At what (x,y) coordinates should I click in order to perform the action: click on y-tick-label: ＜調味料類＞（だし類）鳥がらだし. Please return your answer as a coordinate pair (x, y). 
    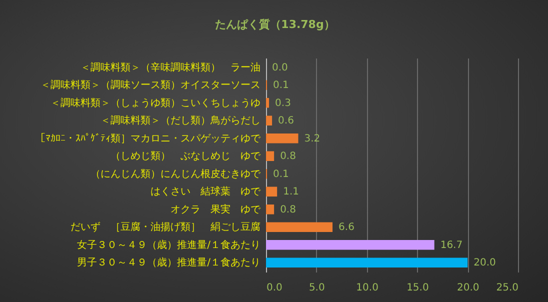
    Looking at the image, I should click on (180, 120).